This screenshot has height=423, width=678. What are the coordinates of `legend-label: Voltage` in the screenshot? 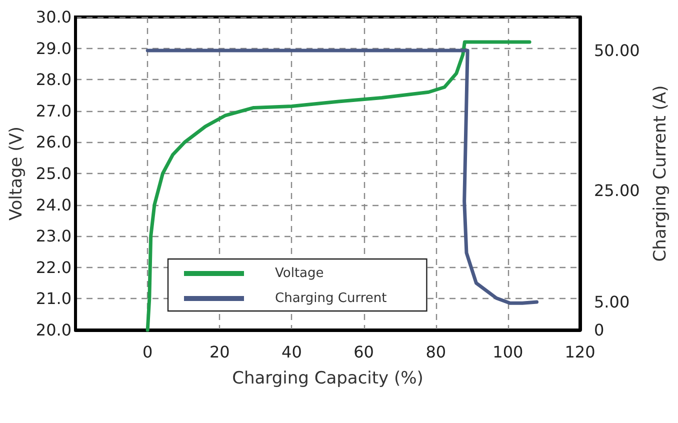 It's located at (299, 273).